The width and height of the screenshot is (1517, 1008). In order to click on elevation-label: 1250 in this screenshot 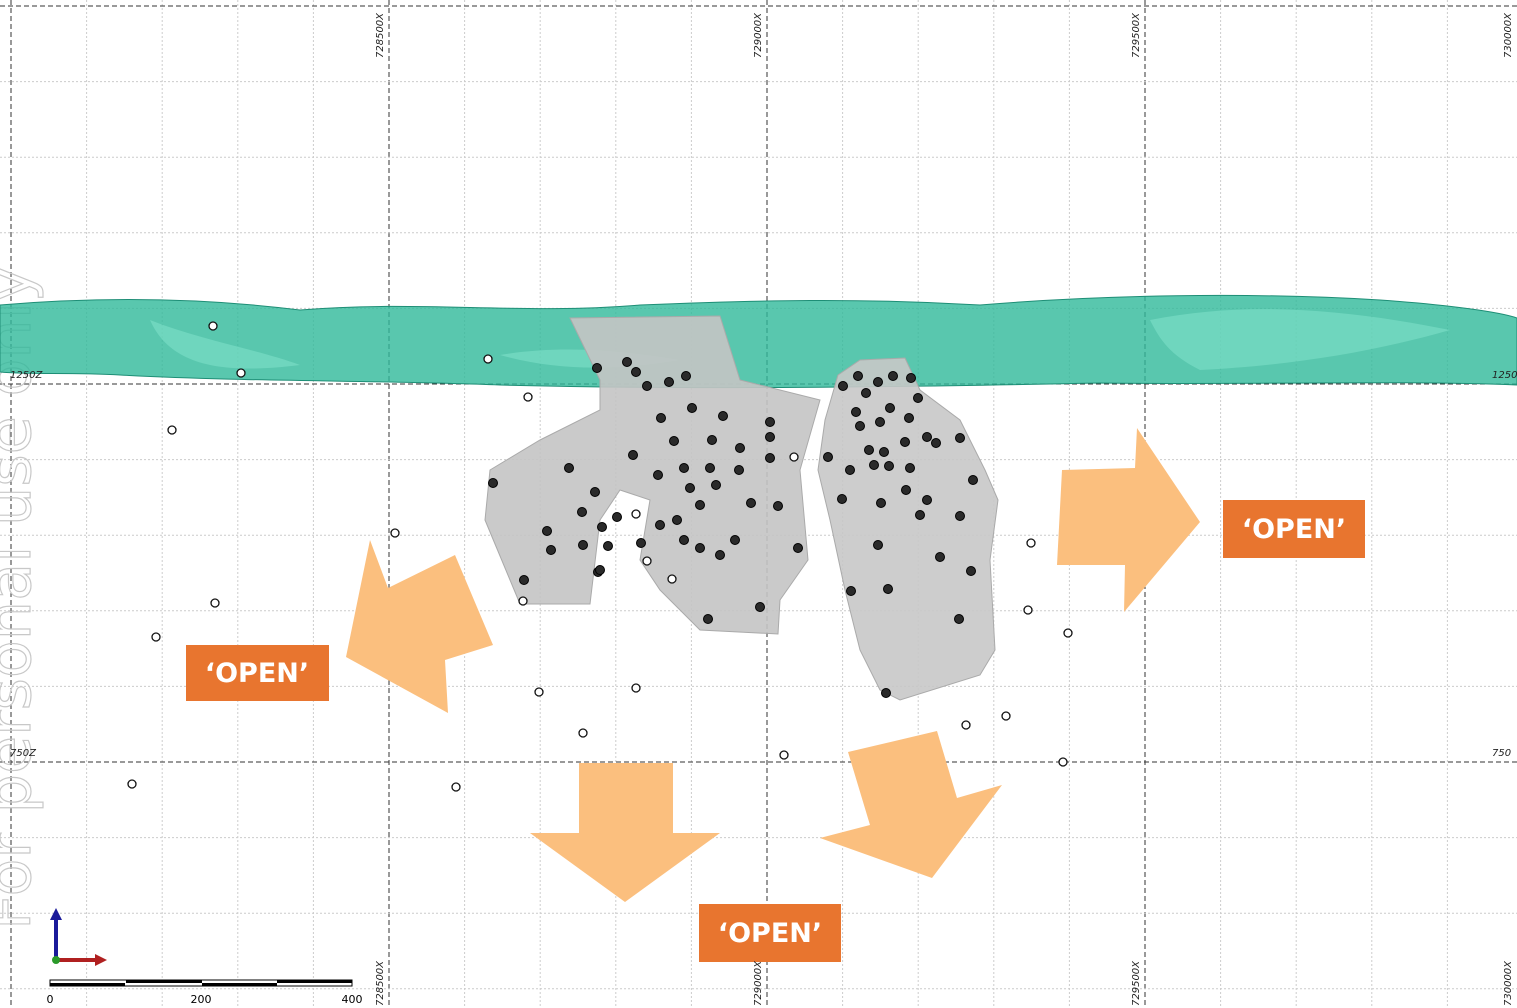, I will do `click(1504, 375)`.